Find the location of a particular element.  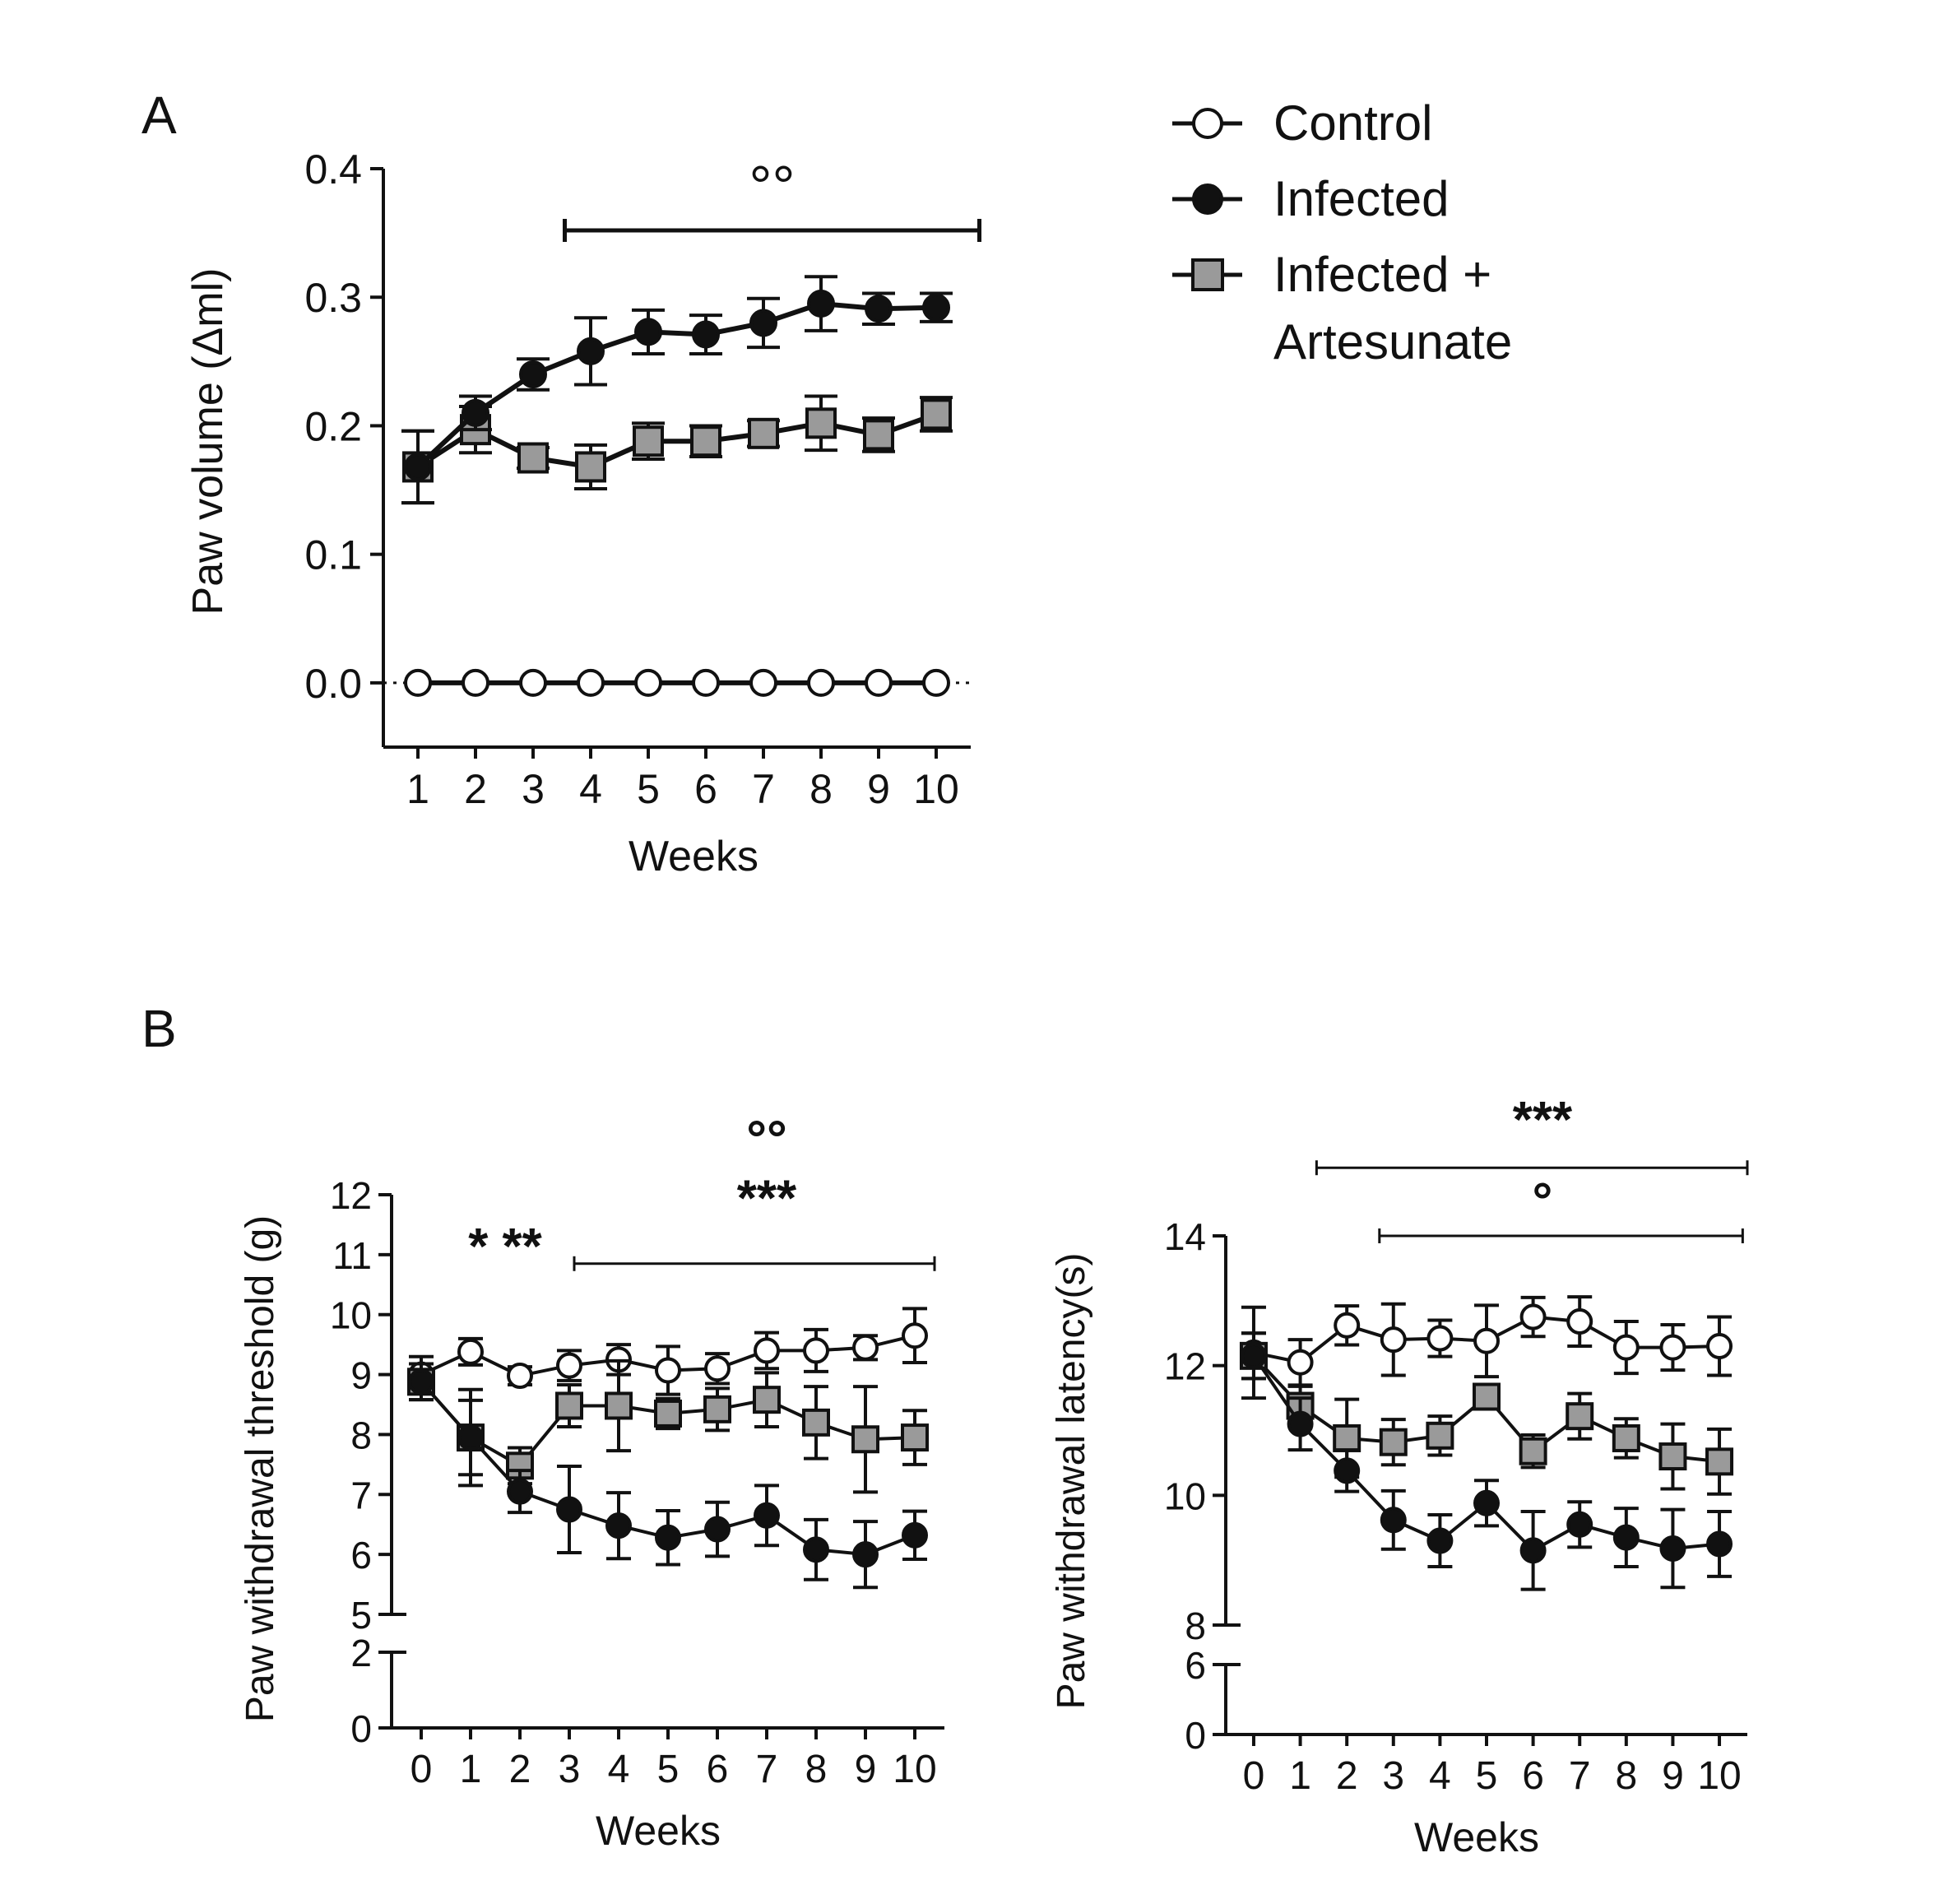

y-tick-label: 0.0 is located at coordinates (333, 684).